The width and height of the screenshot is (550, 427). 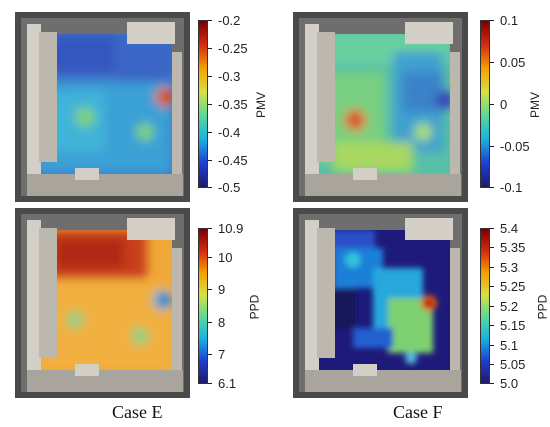 I want to click on tick-label: 5.35, so click(x=513, y=247).